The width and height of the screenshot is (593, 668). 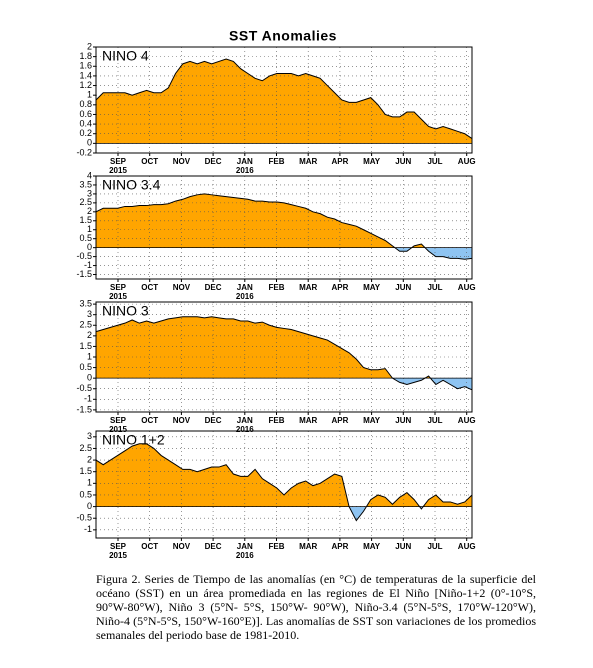 What do you see at coordinates (89, 175) in the screenshot?
I see `y-tick-label: 4` at bounding box center [89, 175].